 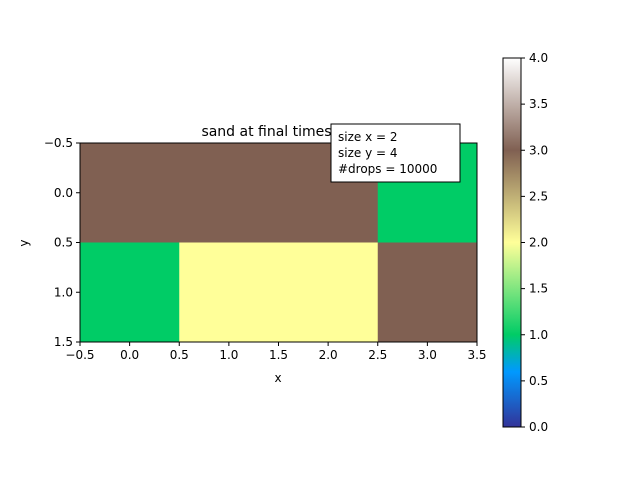 What do you see at coordinates (368, 153) in the screenshot?
I see `annotation-size-y: size y = 4` at bounding box center [368, 153].